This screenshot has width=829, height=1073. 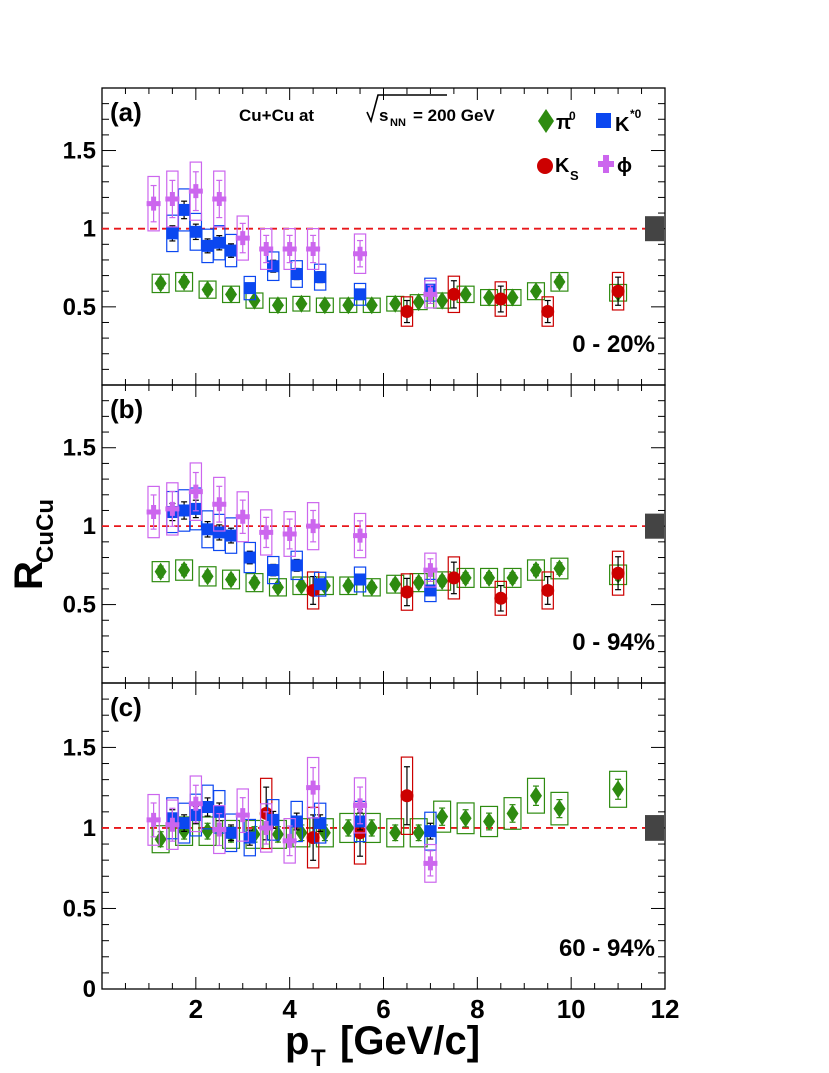 What do you see at coordinates (606, 164) in the screenshot?
I see `legend-phi-marker` at bounding box center [606, 164].